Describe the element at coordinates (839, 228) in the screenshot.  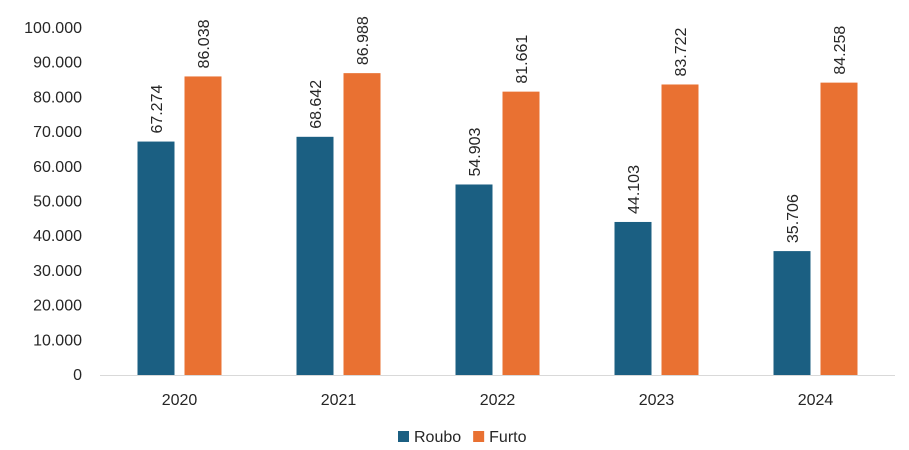
I see `bar-furto-2024` at that location.